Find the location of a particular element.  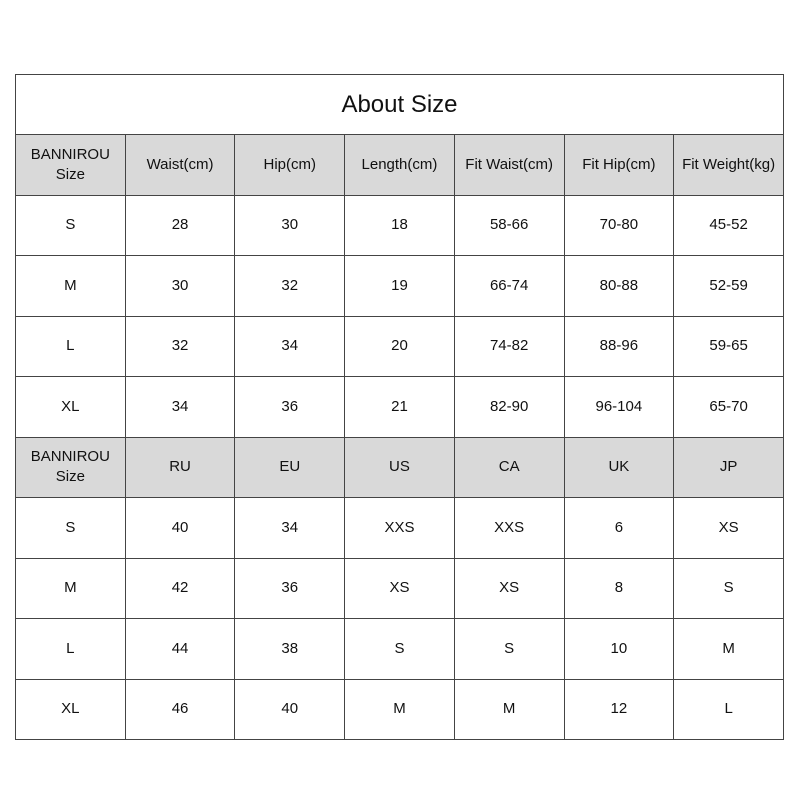

column-header: Length(cm) is located at coordinates (399, 165).